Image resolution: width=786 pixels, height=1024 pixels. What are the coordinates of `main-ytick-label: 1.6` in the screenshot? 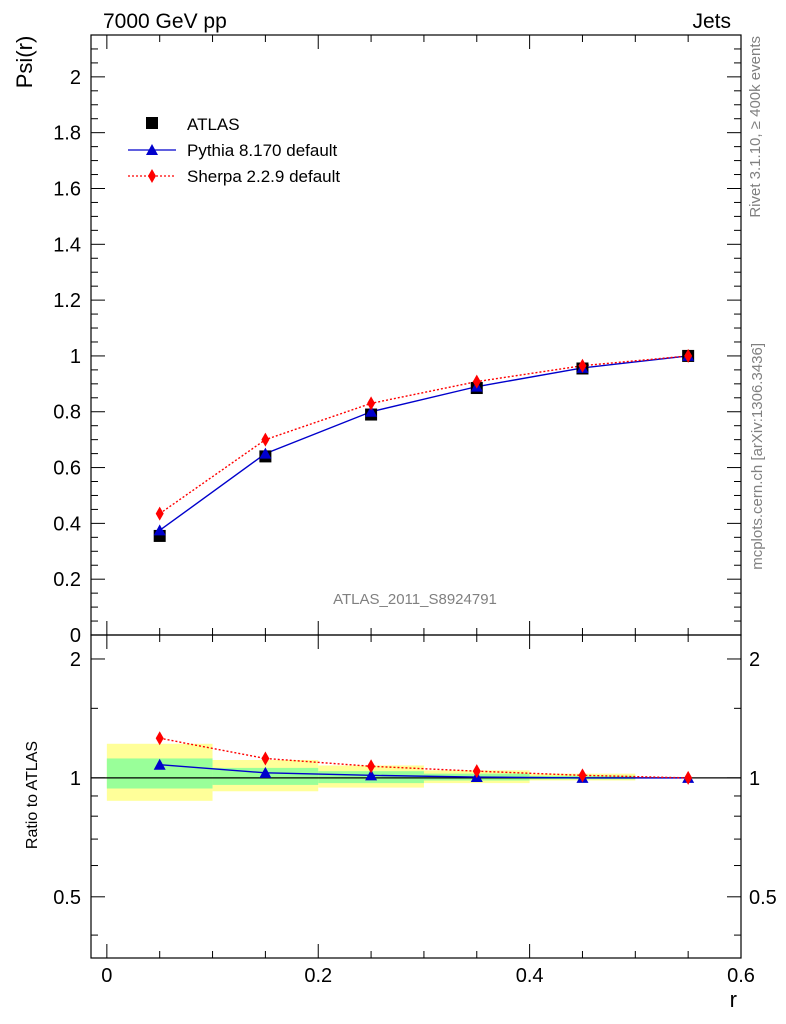 It's located at (67, 189).